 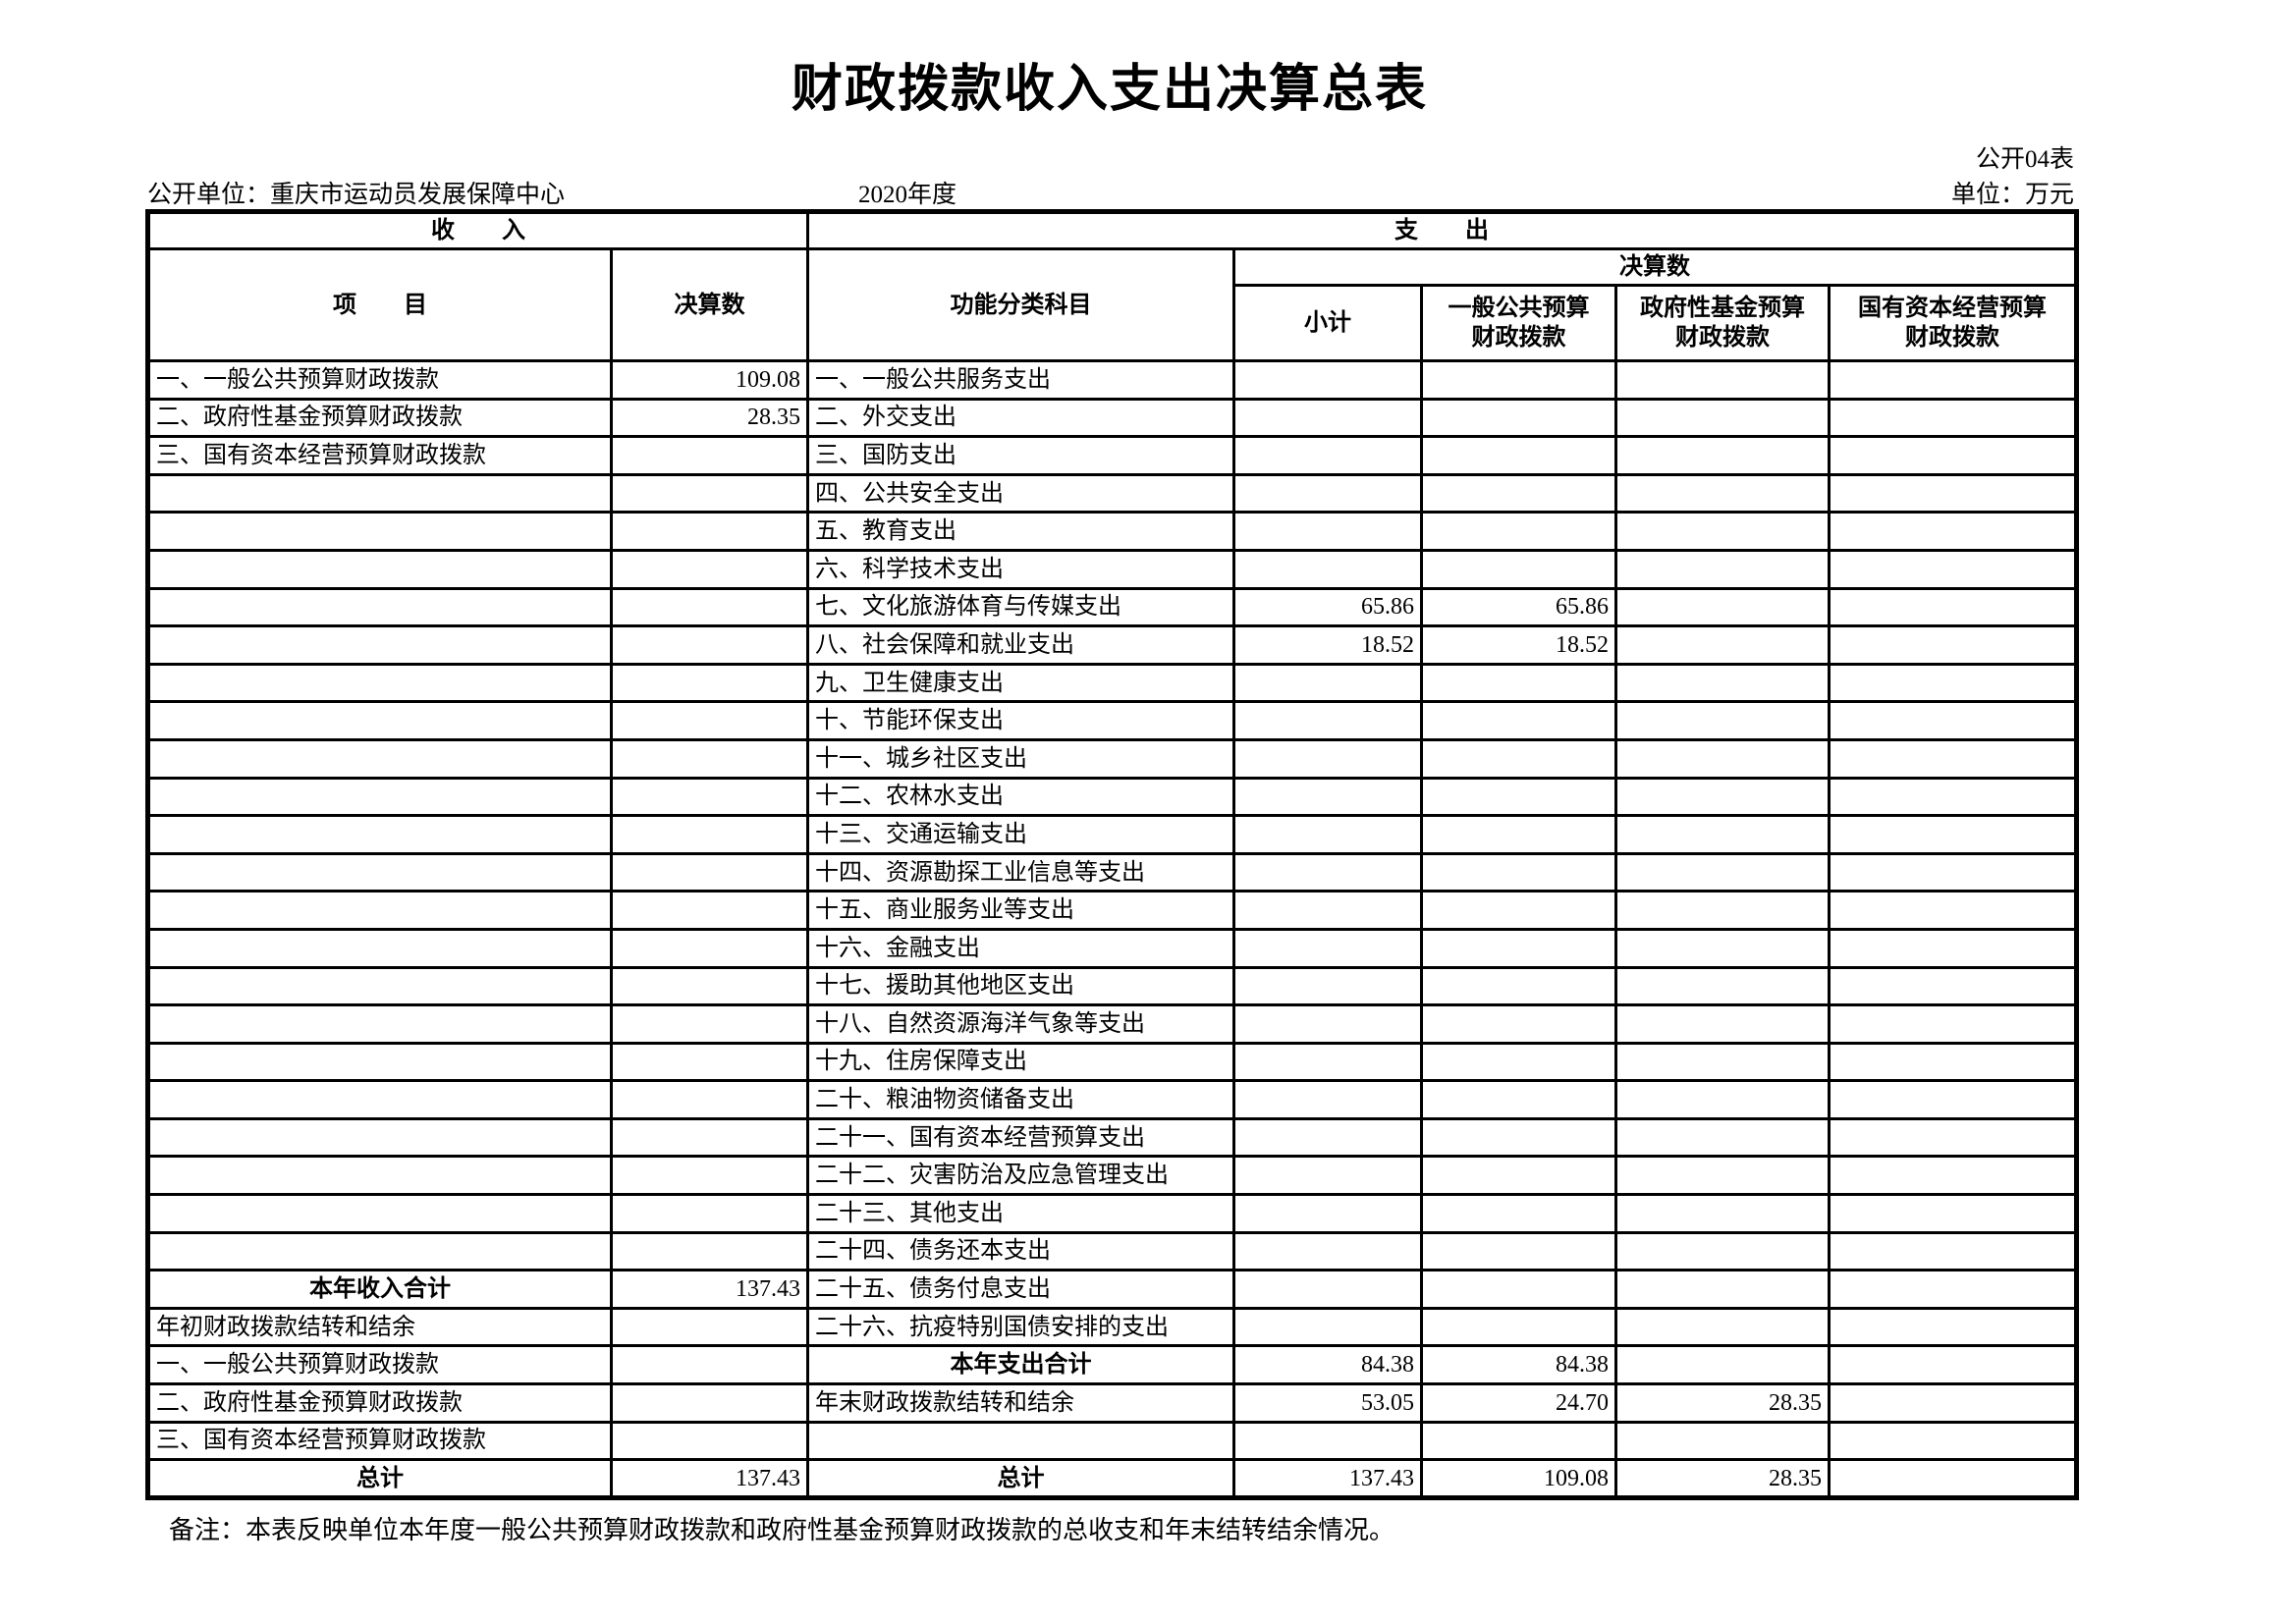 What do you see at coordinates (1020, 797) in the screenshot?
I see `expense-item-cell: 十二、农林水支出` at bounding box center [1020, 797].